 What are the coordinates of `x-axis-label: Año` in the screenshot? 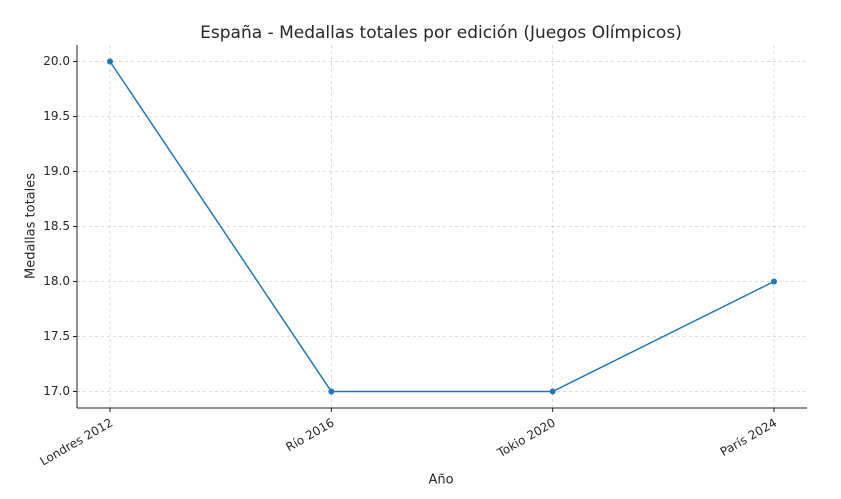 It's located at (440, 480).